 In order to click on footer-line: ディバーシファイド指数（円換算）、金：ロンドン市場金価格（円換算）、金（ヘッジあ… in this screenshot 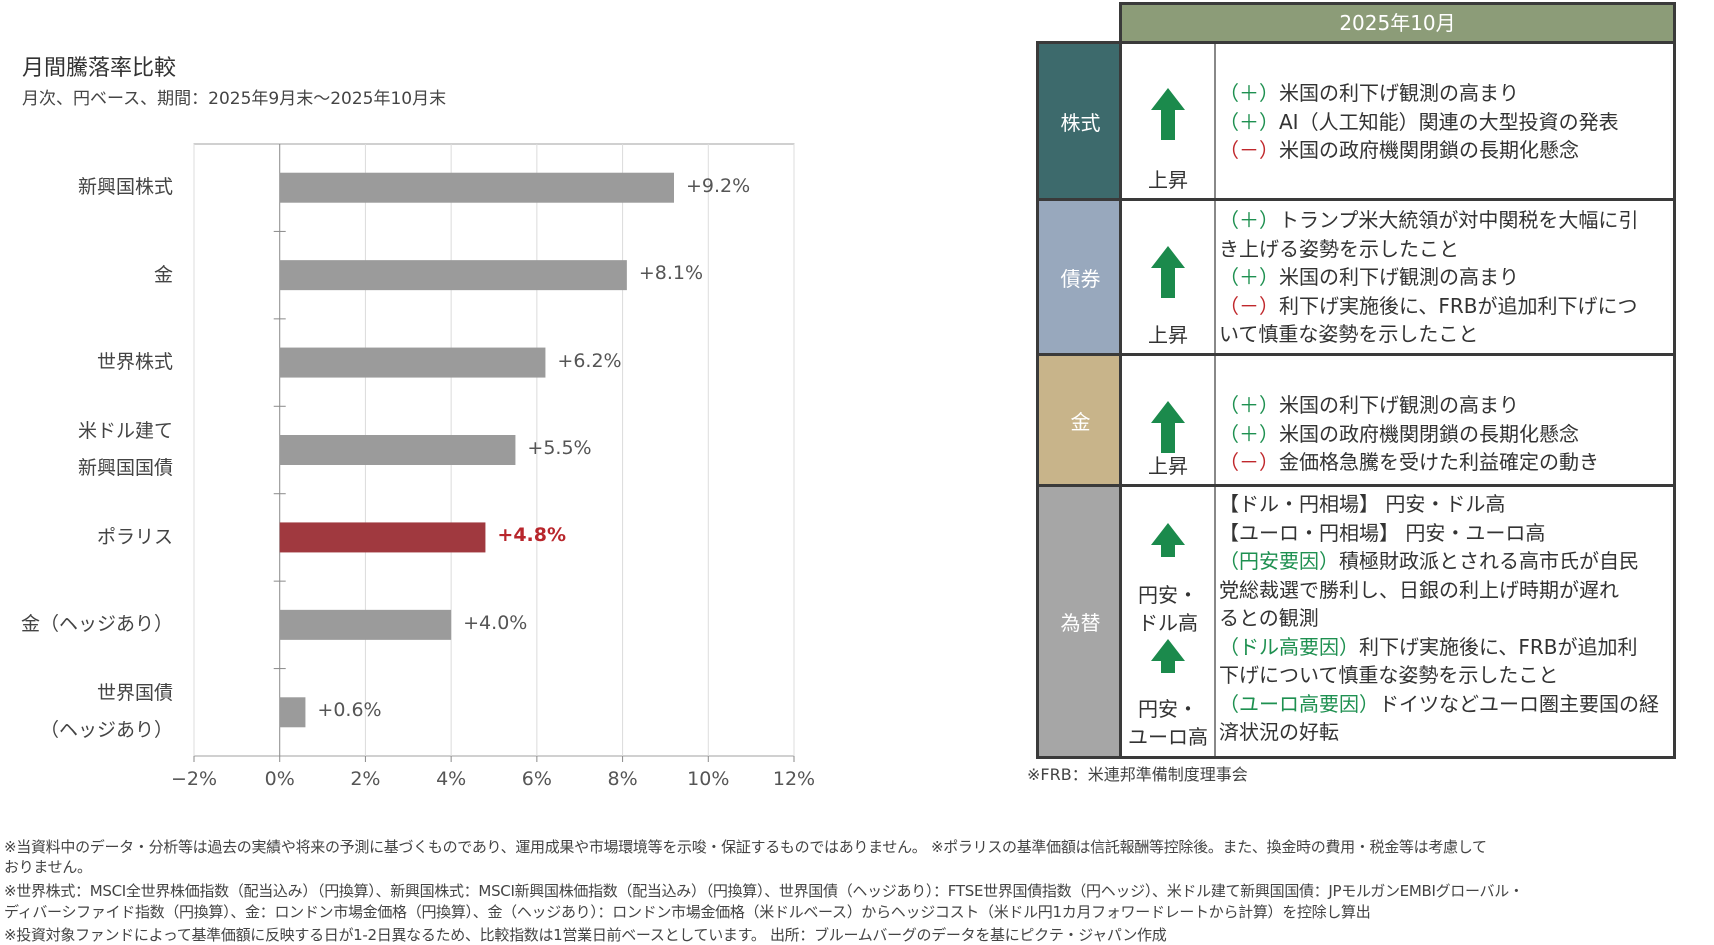, I will do `click(687, 912)`.